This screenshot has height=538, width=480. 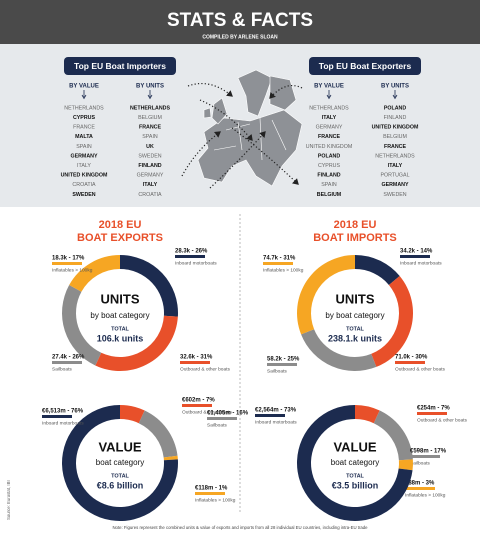 What do you see at coordinates (68, 358) in the screenshot?
I see `segment-value-label: 27.4k - 26%` at bounding box center [68, 358].